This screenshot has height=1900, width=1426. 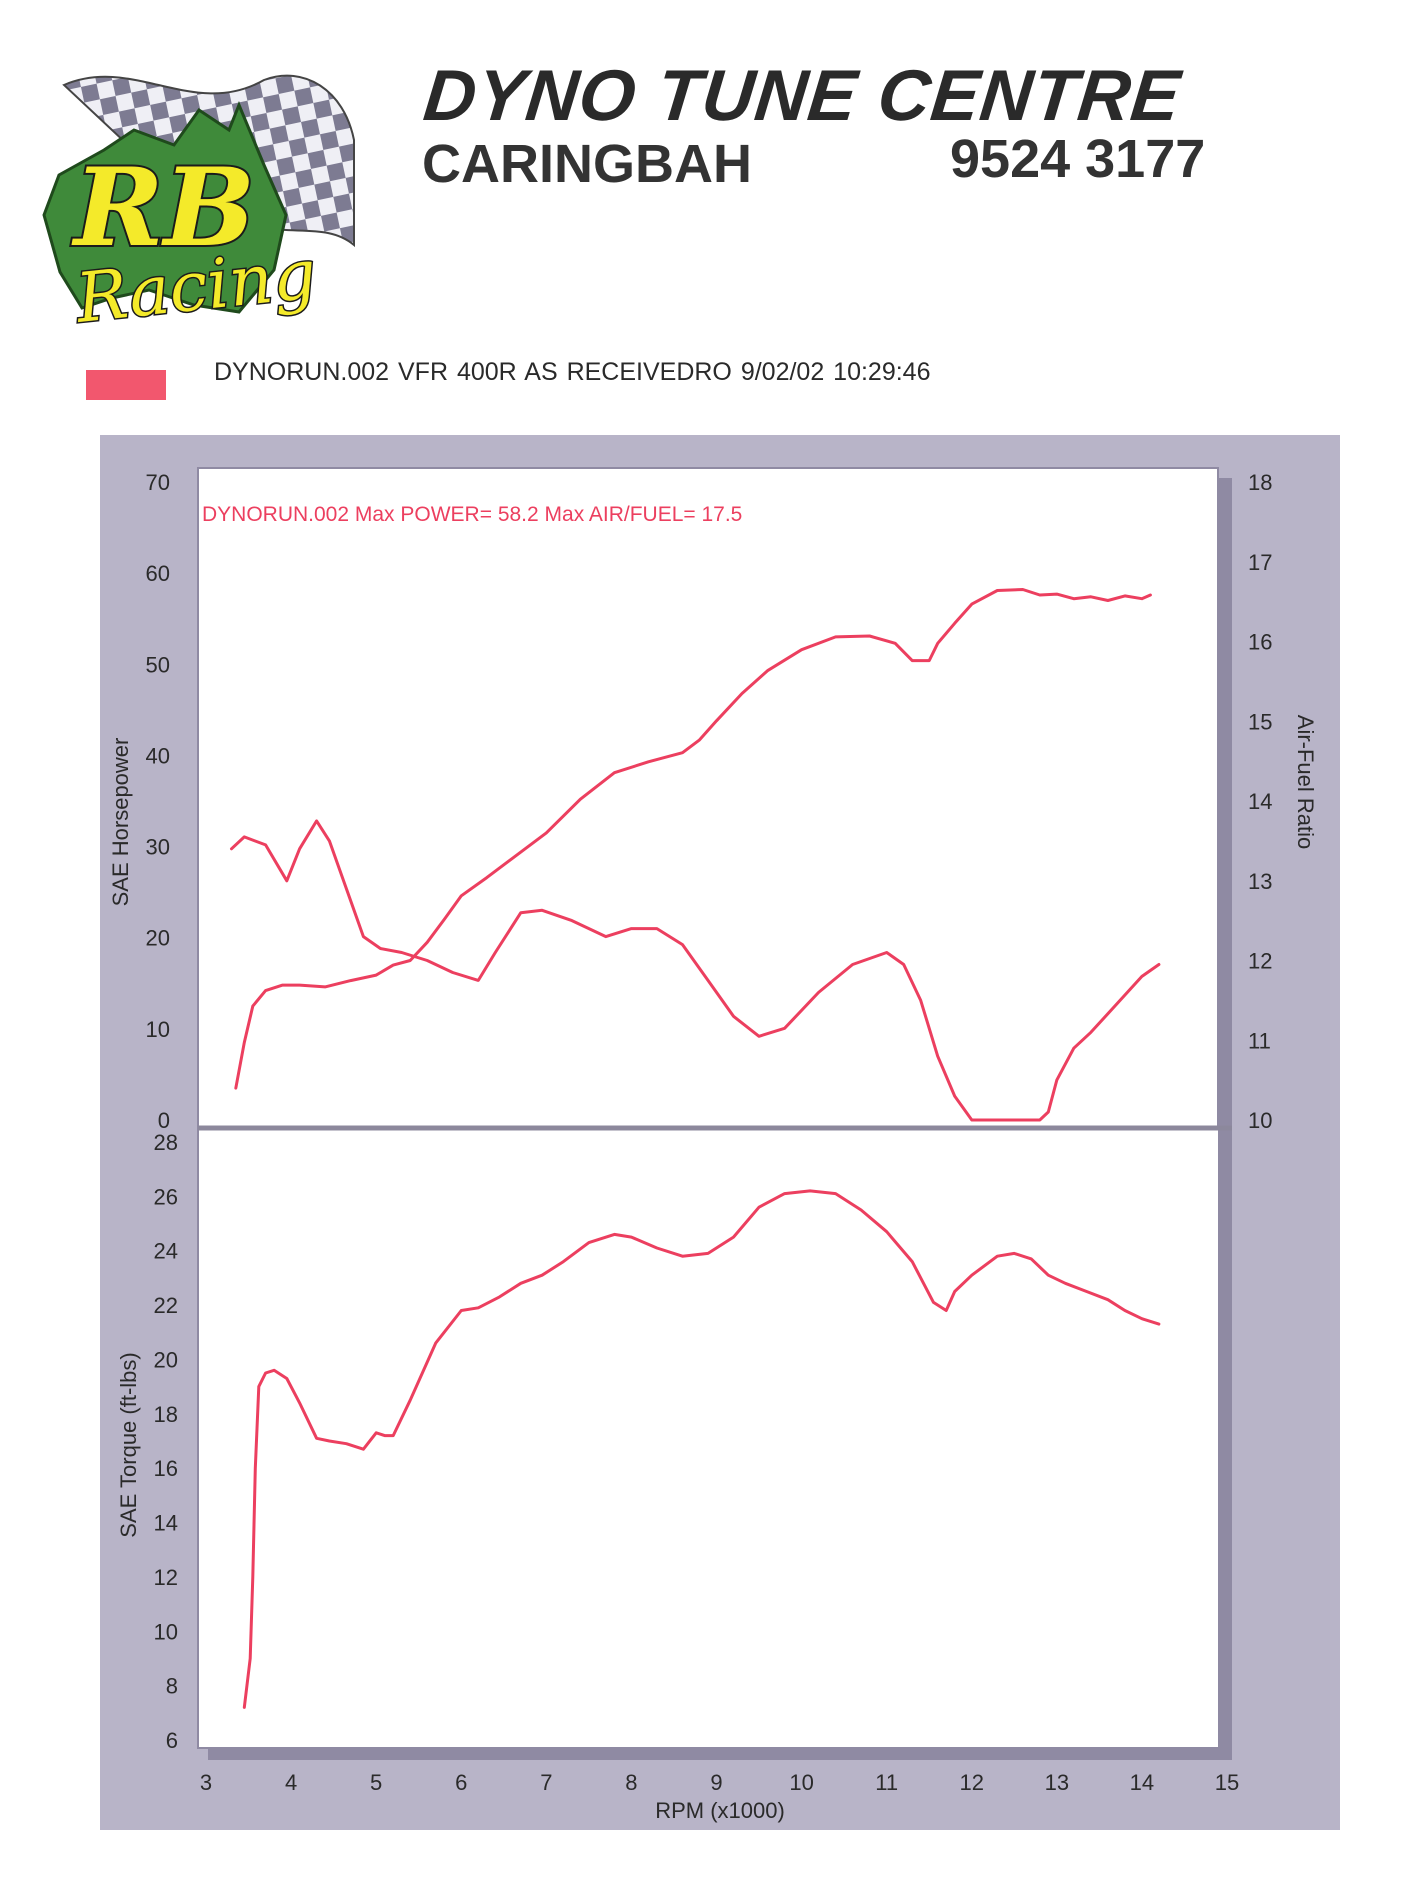 What do you see at coordinates (164, 1120) in the screenshot?
I see `power-tick-label: 0` at bounding box center [164, 1120].